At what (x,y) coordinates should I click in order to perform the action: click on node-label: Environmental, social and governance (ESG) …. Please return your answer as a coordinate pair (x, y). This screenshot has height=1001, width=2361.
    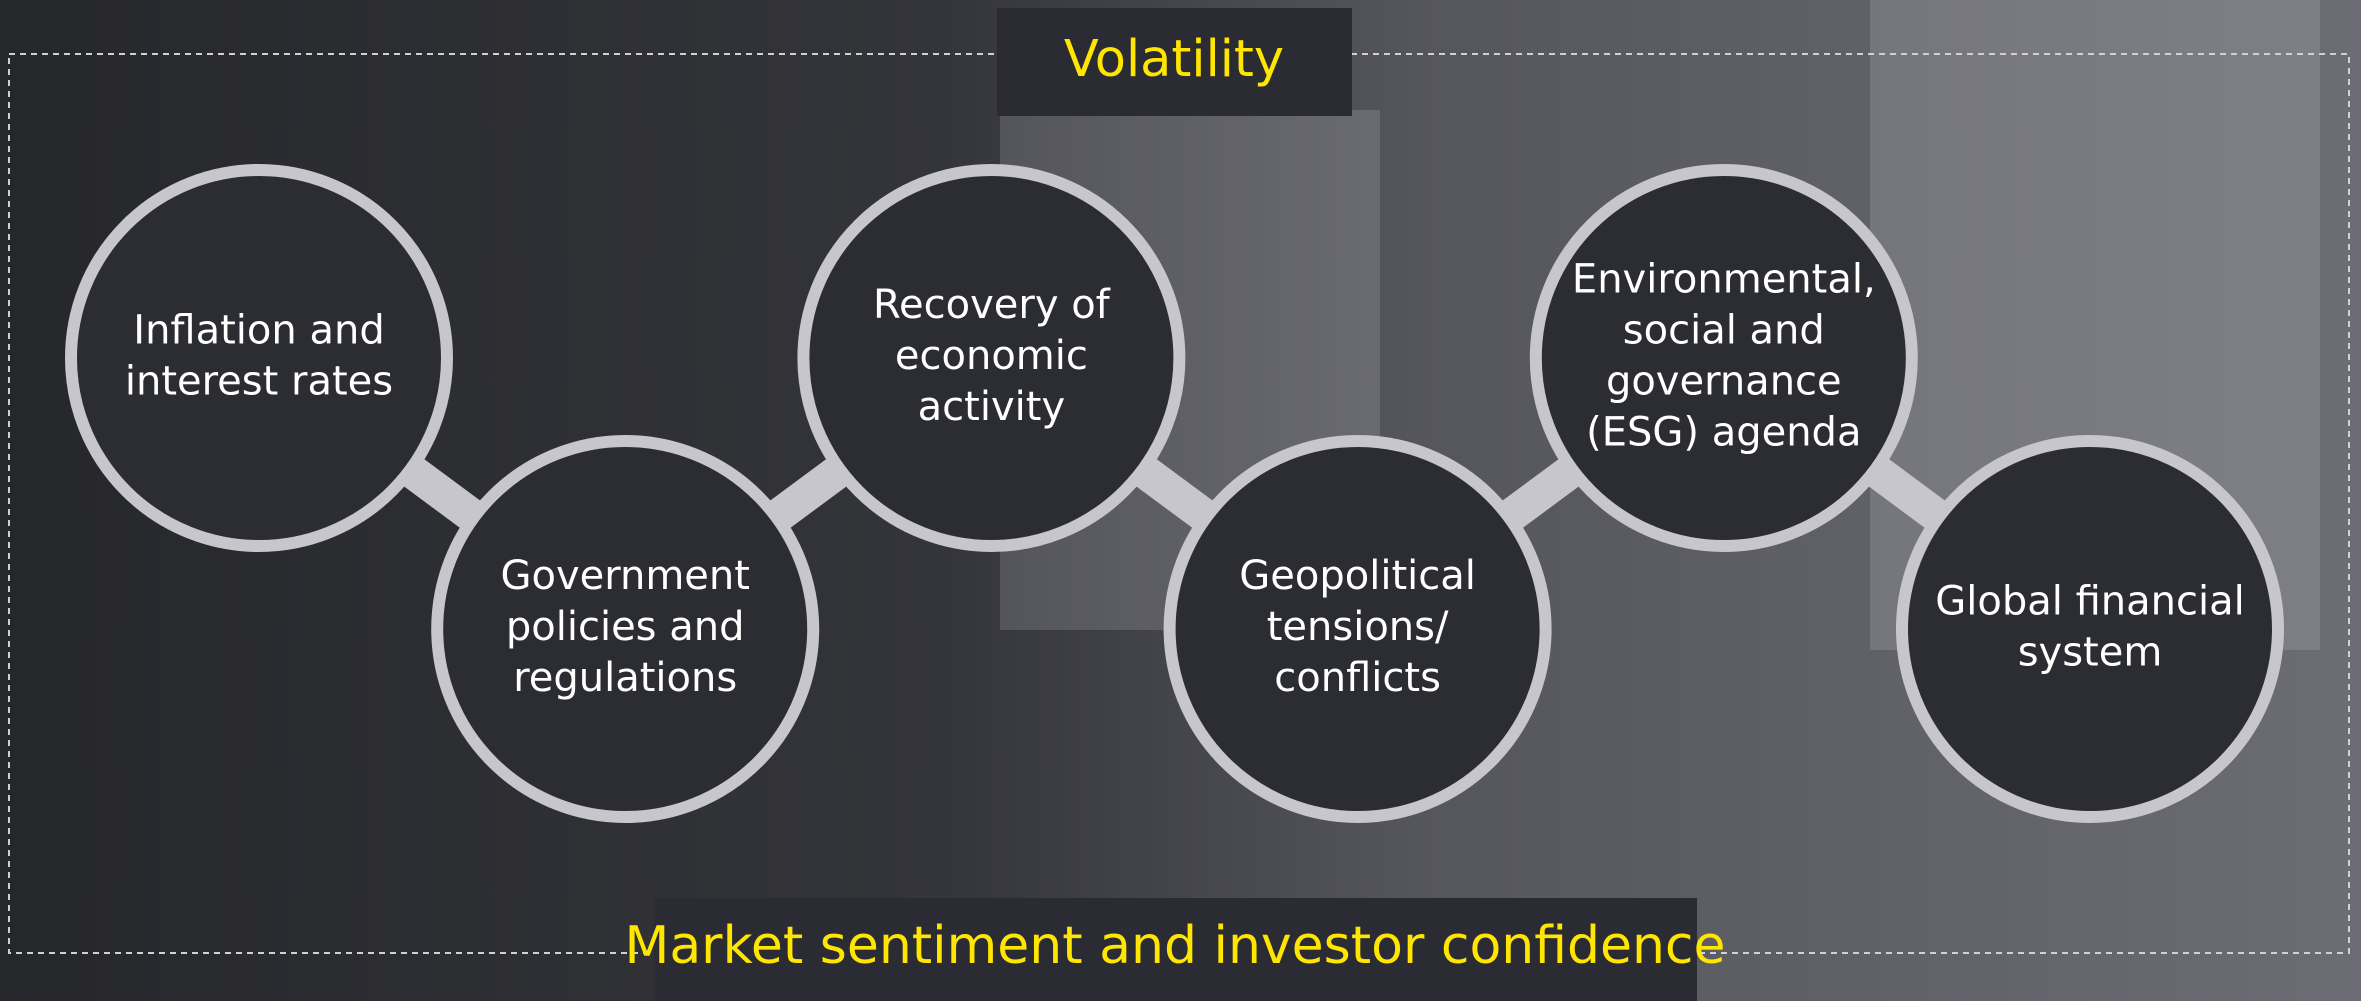
    Looking at the image, I should click on (1724, 356).